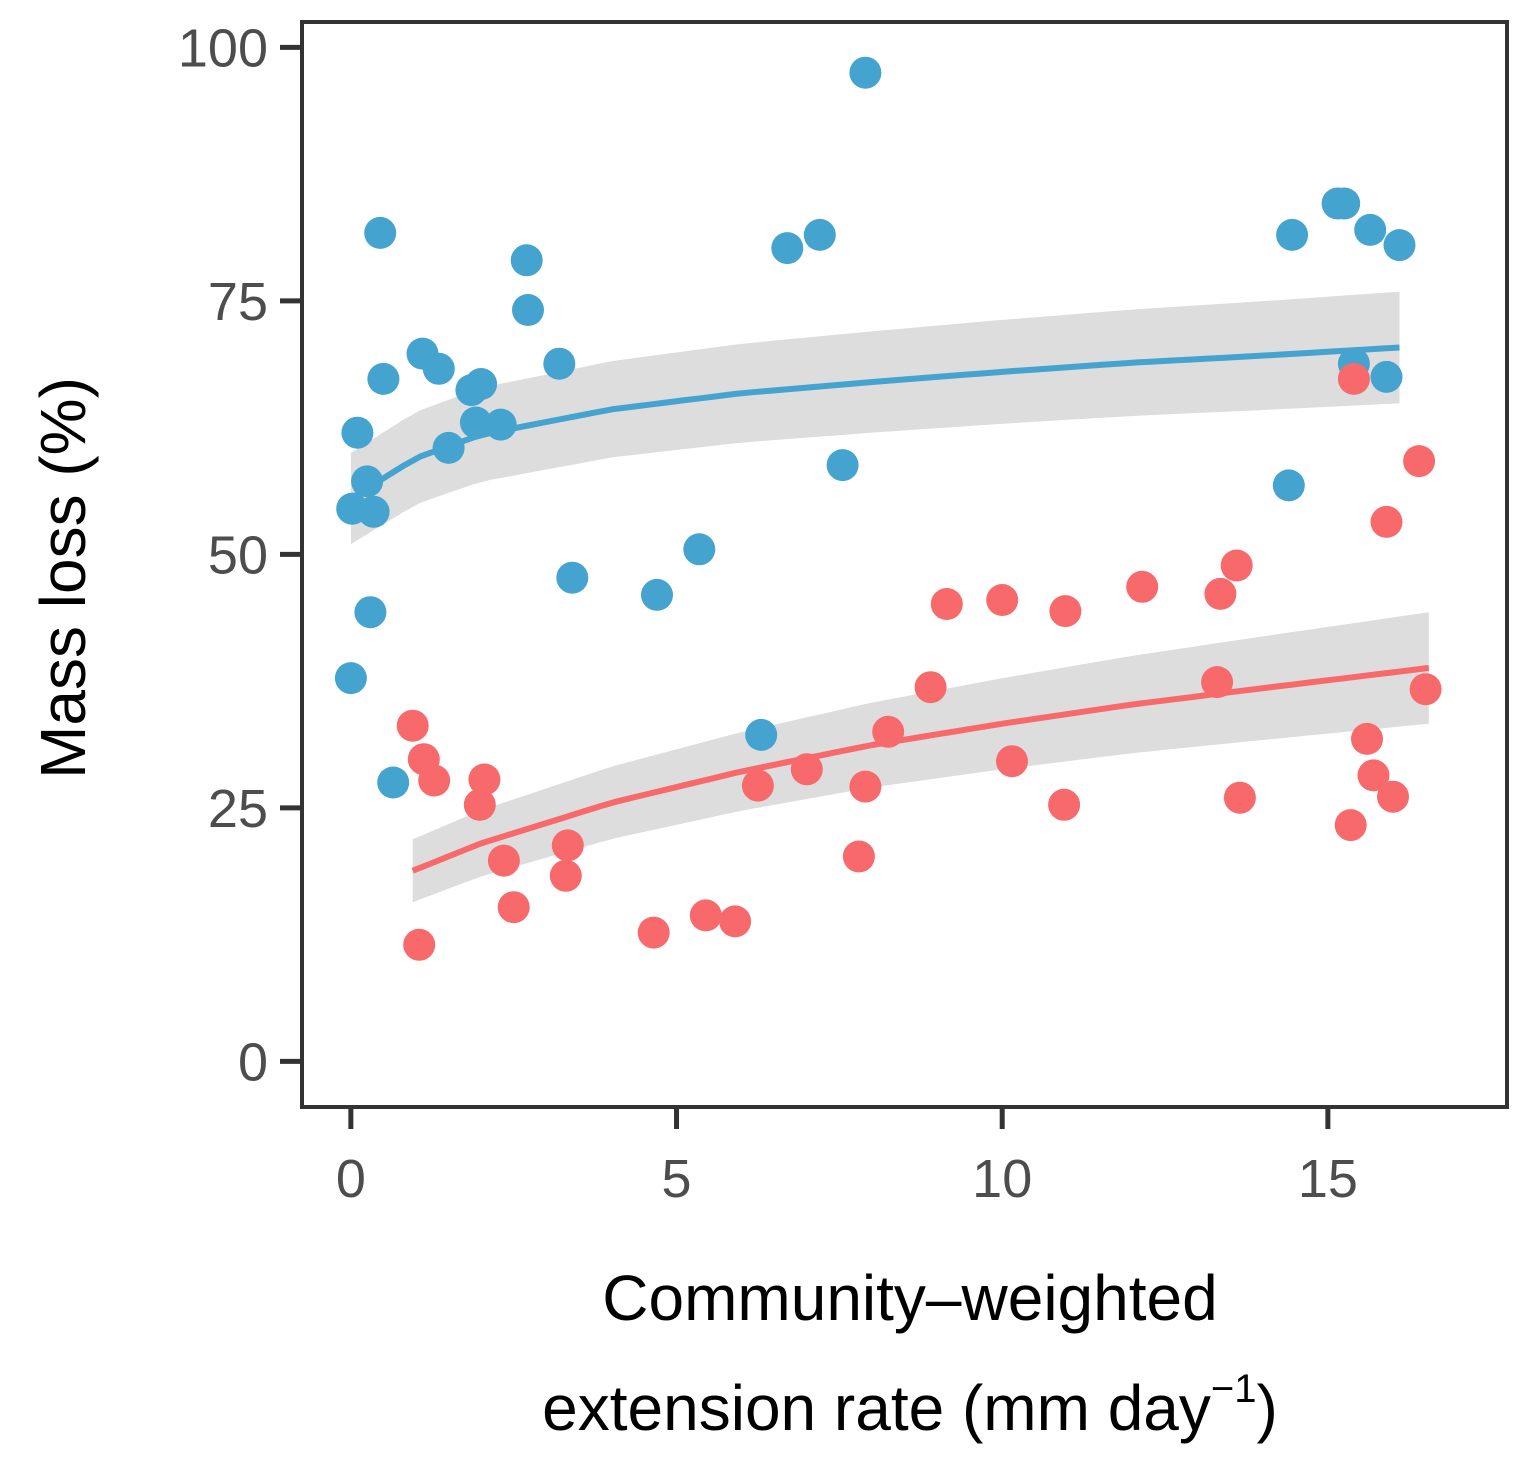 This screenshot has height=1466, width=1540. I want to click on x-tick-label: 10, so click(1002, 1179).